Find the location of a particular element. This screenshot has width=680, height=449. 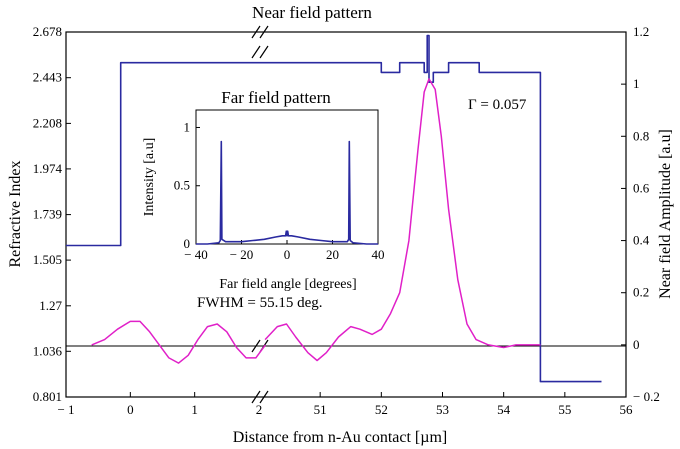

y-tick-label: 0.801 is located at coordinates (47, 396).